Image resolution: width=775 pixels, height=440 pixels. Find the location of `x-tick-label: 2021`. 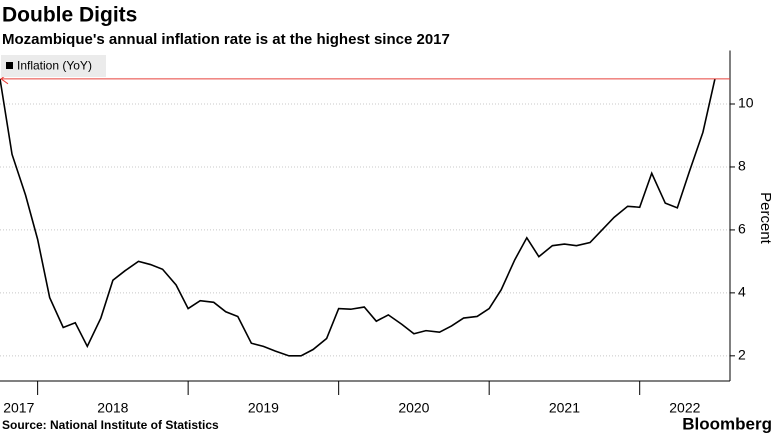

x-tick-label: 2021 is located at coordinates (564, 408).